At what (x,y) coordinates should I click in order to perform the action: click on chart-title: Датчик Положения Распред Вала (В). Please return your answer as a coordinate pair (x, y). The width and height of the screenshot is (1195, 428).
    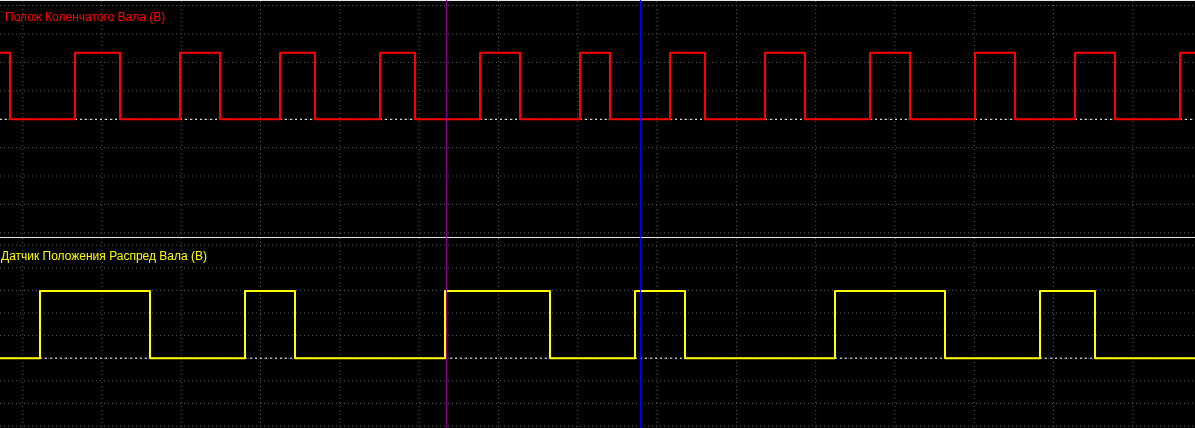
    Looking at the image, I should click on (104, 256).